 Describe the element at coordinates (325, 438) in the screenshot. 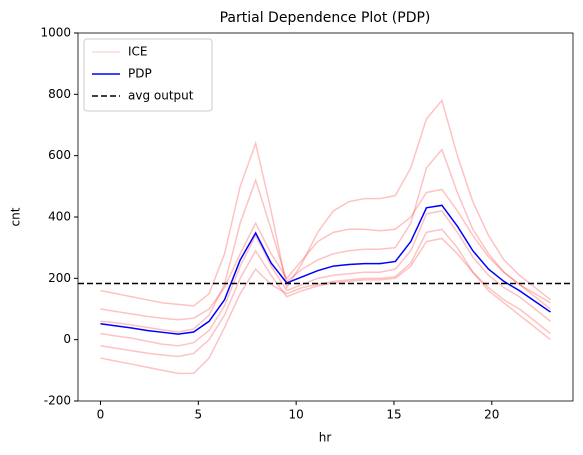

I see `x-axis-label: hr` at that location.